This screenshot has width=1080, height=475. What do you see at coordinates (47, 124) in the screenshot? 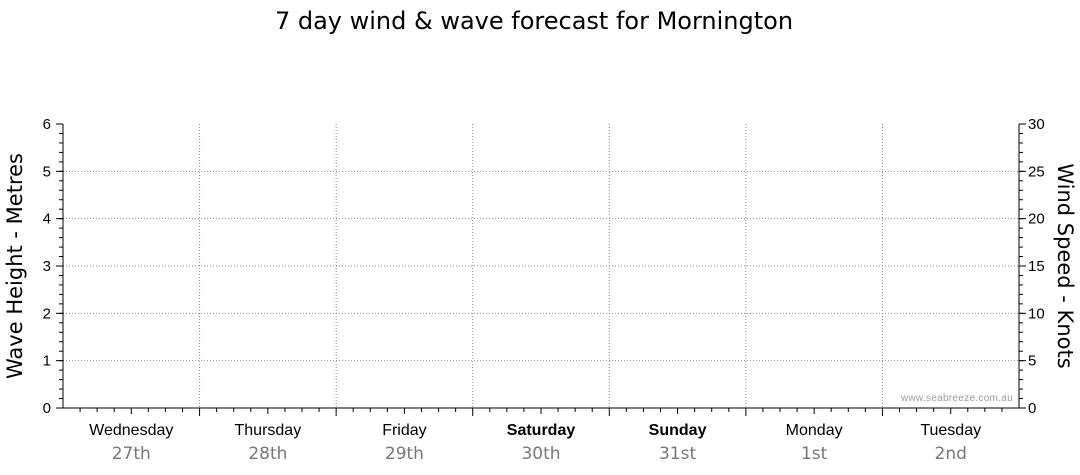
I see `left-tick-label: 6` at bounding box center [47, 124].